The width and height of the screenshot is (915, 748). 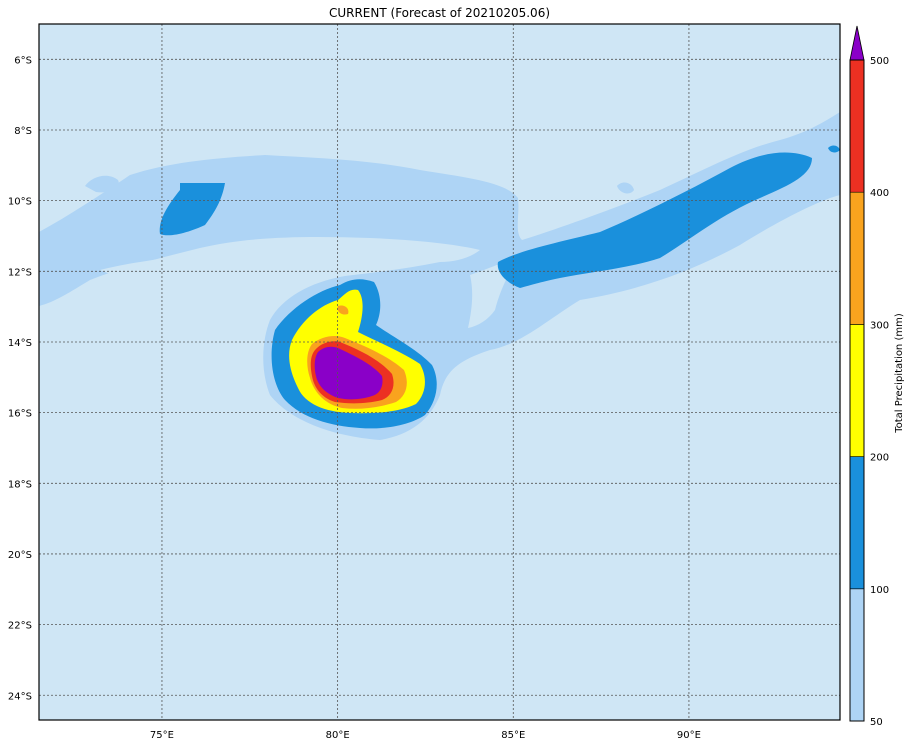 I want to click on lat-tick-label: 18°S, so click(x=20, y=484).